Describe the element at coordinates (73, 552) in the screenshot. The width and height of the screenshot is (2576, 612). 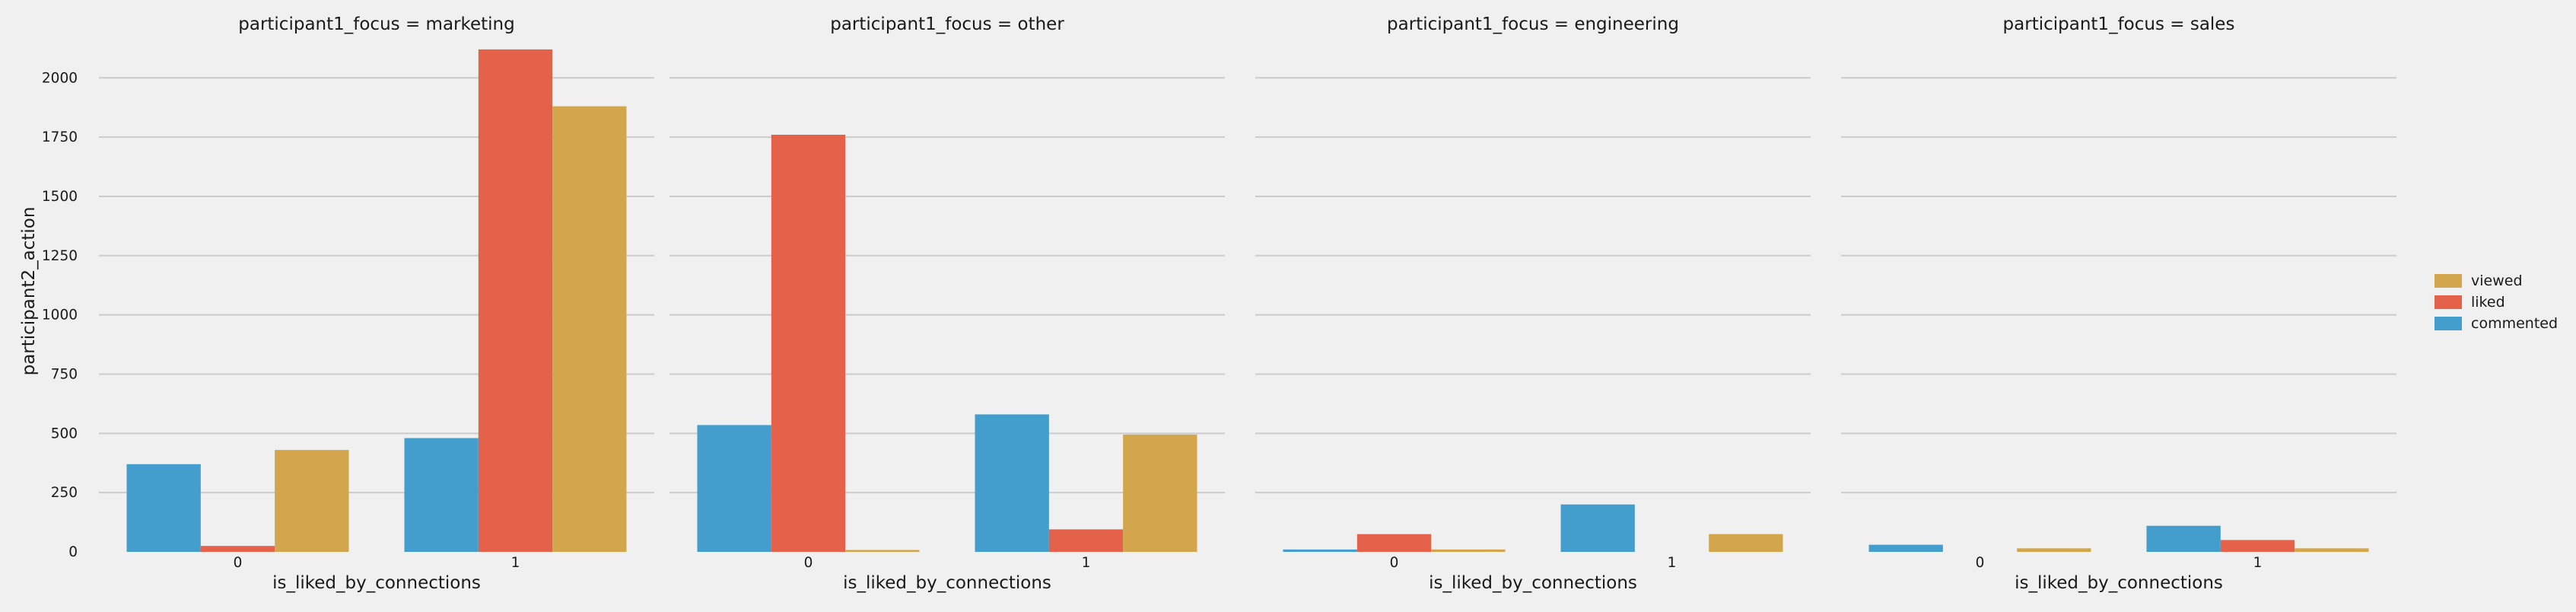
I see `y-tick-label: 0` at that location.